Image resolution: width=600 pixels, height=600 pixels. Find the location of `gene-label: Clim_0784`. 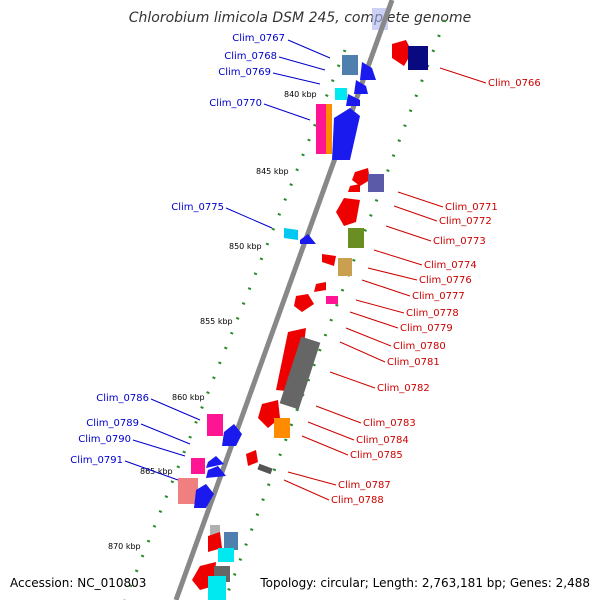

gene-label: Clim_0784 is located at coordinates (382, 440).